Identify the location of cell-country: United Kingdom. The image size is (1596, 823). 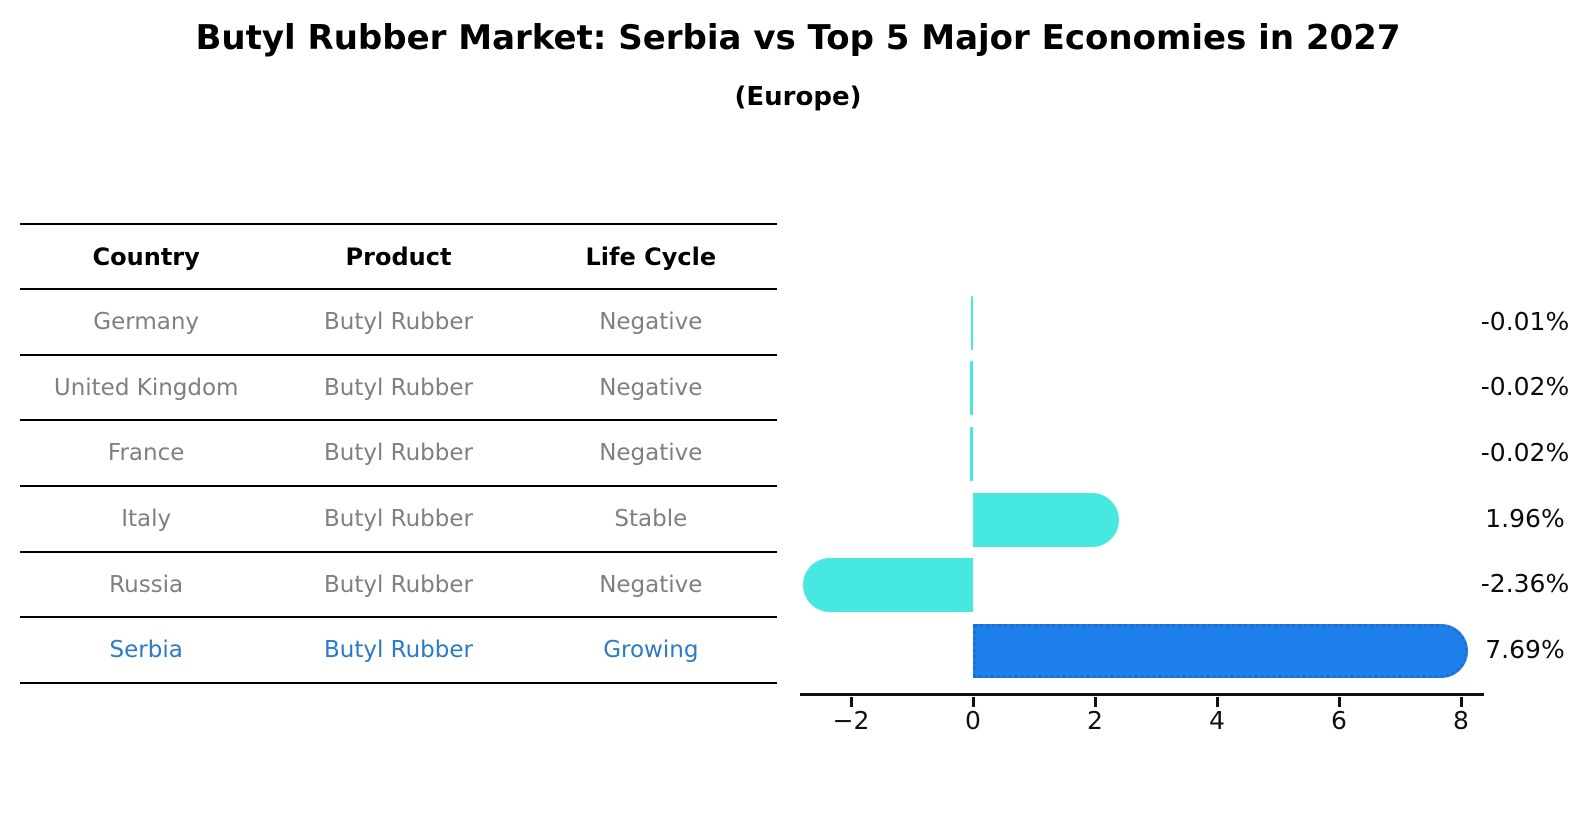
(146, 387).